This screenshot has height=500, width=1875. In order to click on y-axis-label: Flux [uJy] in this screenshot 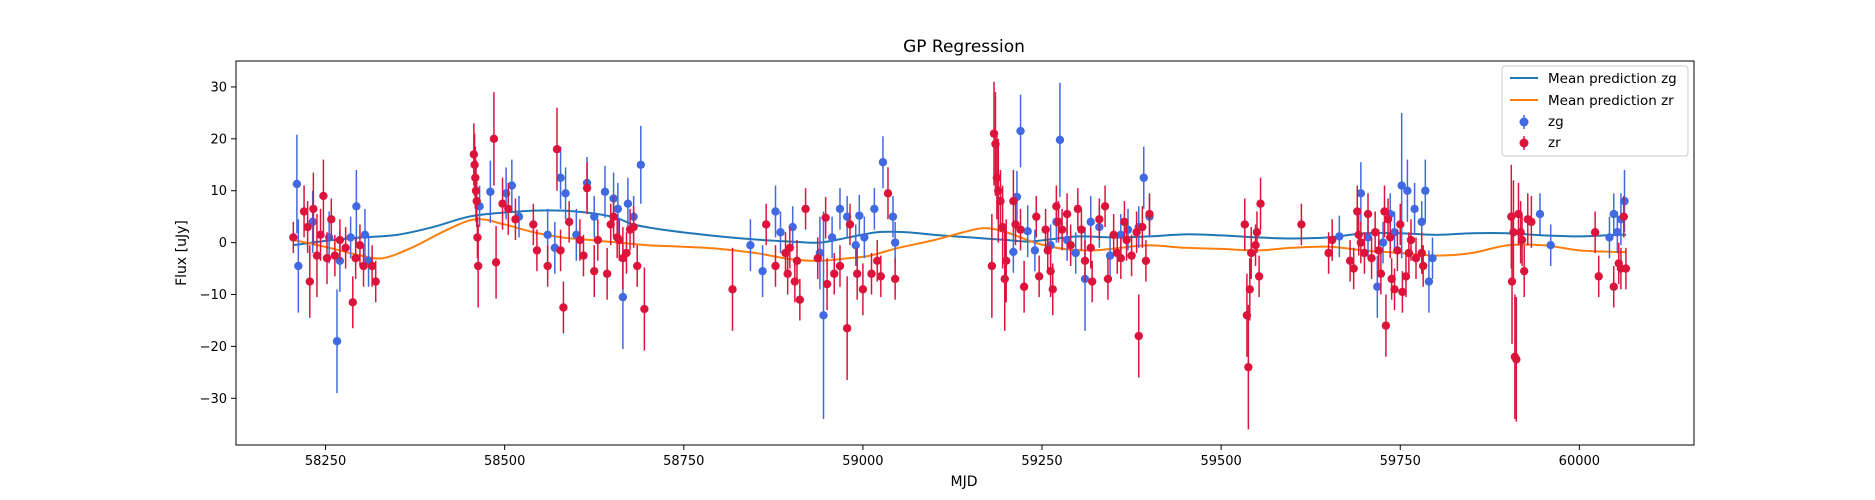, I will do `click(182, 253)`.